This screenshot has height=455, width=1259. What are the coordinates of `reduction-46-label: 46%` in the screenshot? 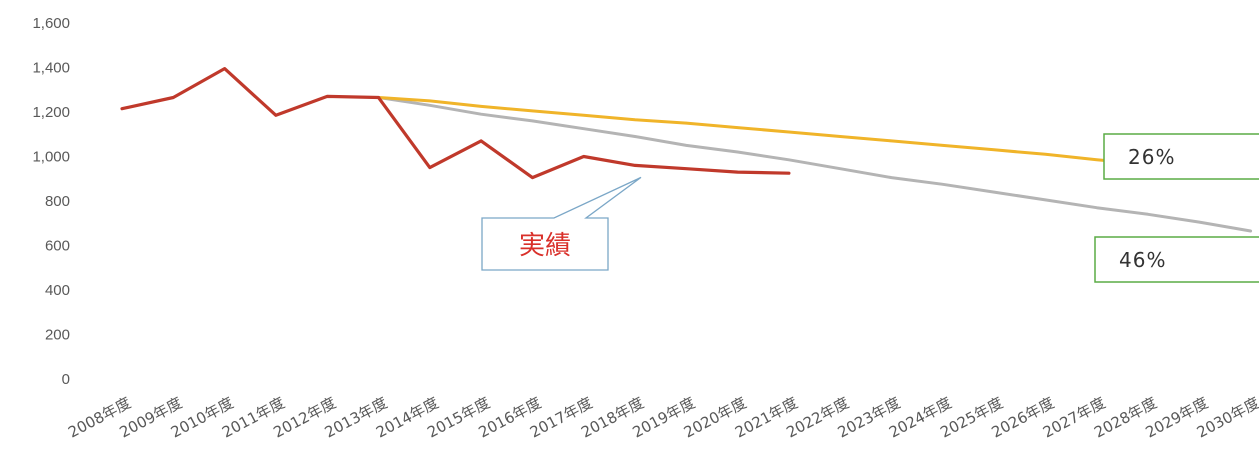 It's located at (1142, 260).